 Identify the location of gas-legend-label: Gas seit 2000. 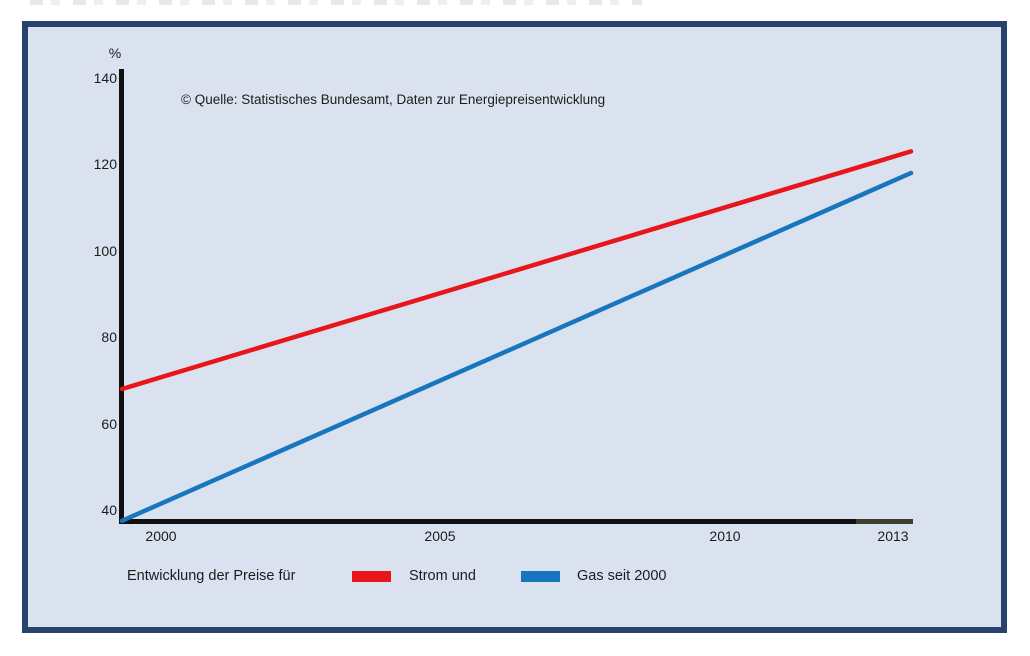
(622, 576).